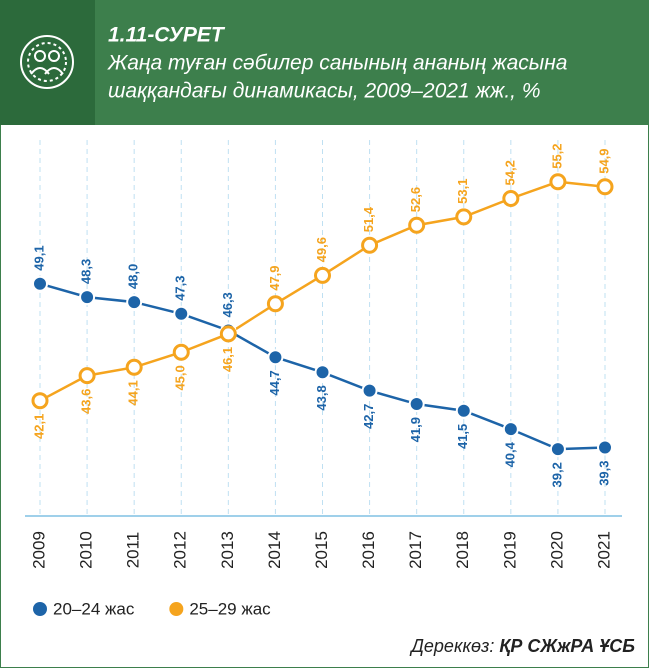 The width and height of the screenshot is (649, 668). Describe the element at coordinates (462, 436) in the screenshot. I see `data-label: 41,5` at that location.